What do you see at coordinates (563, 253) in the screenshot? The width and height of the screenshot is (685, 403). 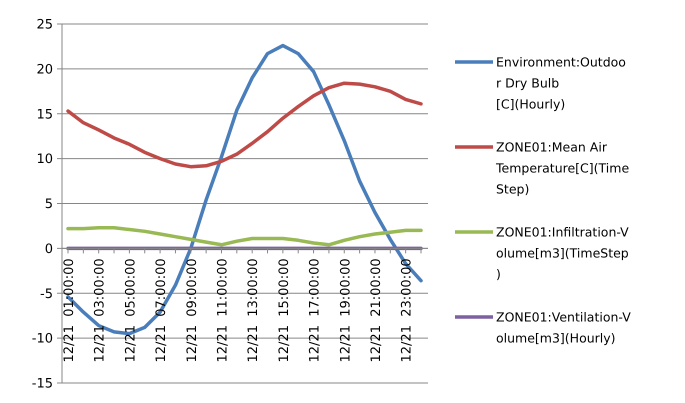 I see `legend-label: ZONE01:Infiltration-Volume[m3](TimeStep)` at bounding box center [563, 253].